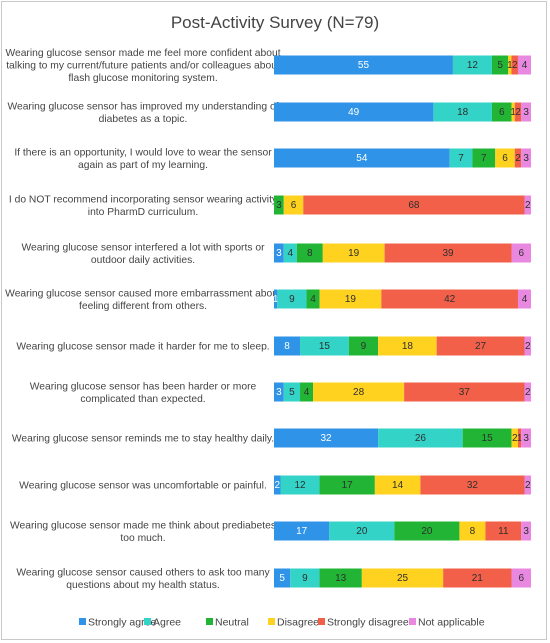  What do you see at coordinates (451, 623) in the screenshot?
I see `legend-label: Not applicable` at bounding box center [451, 623].